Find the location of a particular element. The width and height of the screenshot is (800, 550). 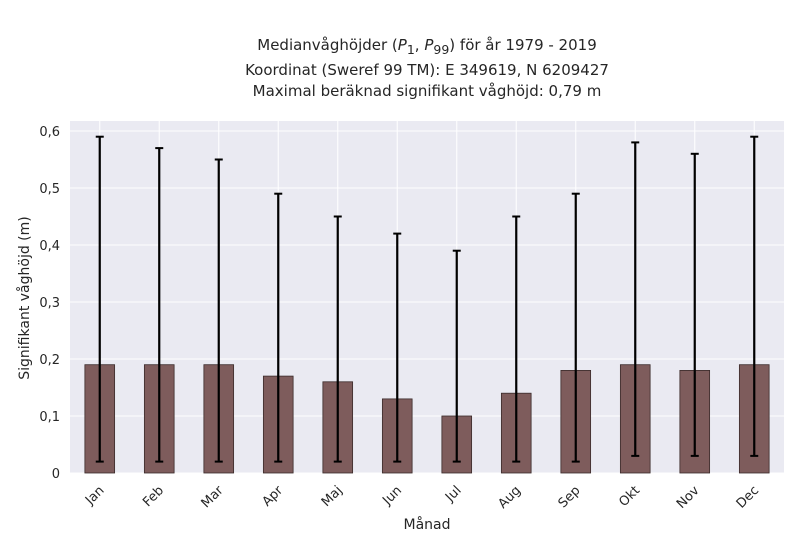

x-tick-label: Jun is located at coordinates (392, 496).